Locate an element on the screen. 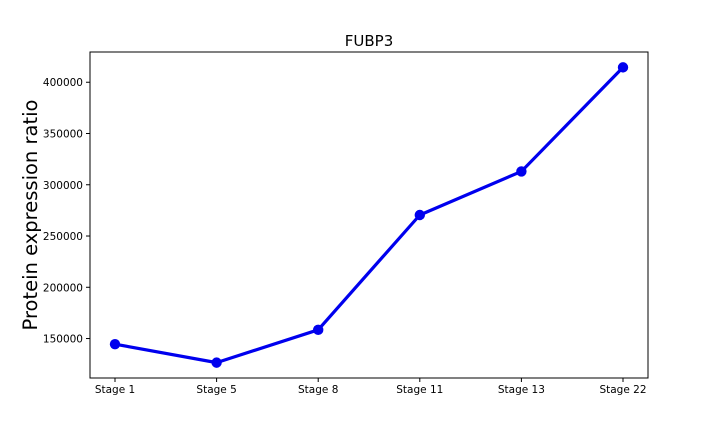 The image size is (720, 436). x-tick-label: Stage 5 is located at coordinates (216, 390).